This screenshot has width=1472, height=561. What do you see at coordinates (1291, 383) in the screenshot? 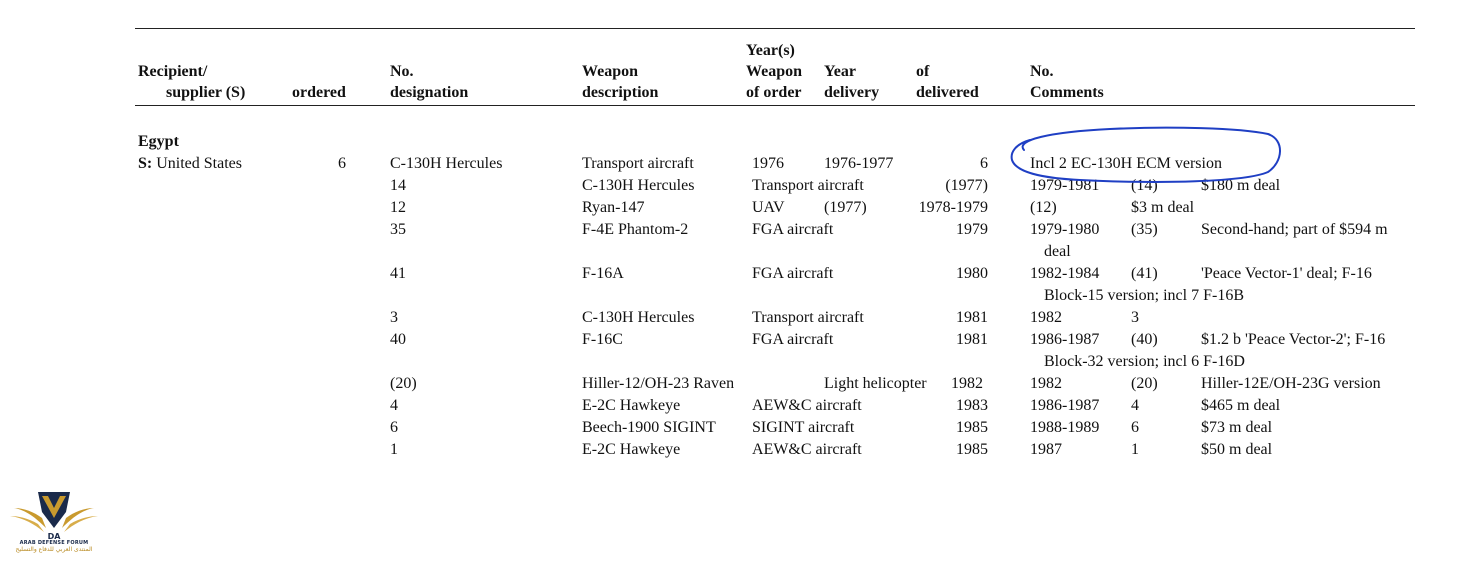
I see `cell-col7: Hiller-12E/OH-23G version` at bounding box center [1291, 383].